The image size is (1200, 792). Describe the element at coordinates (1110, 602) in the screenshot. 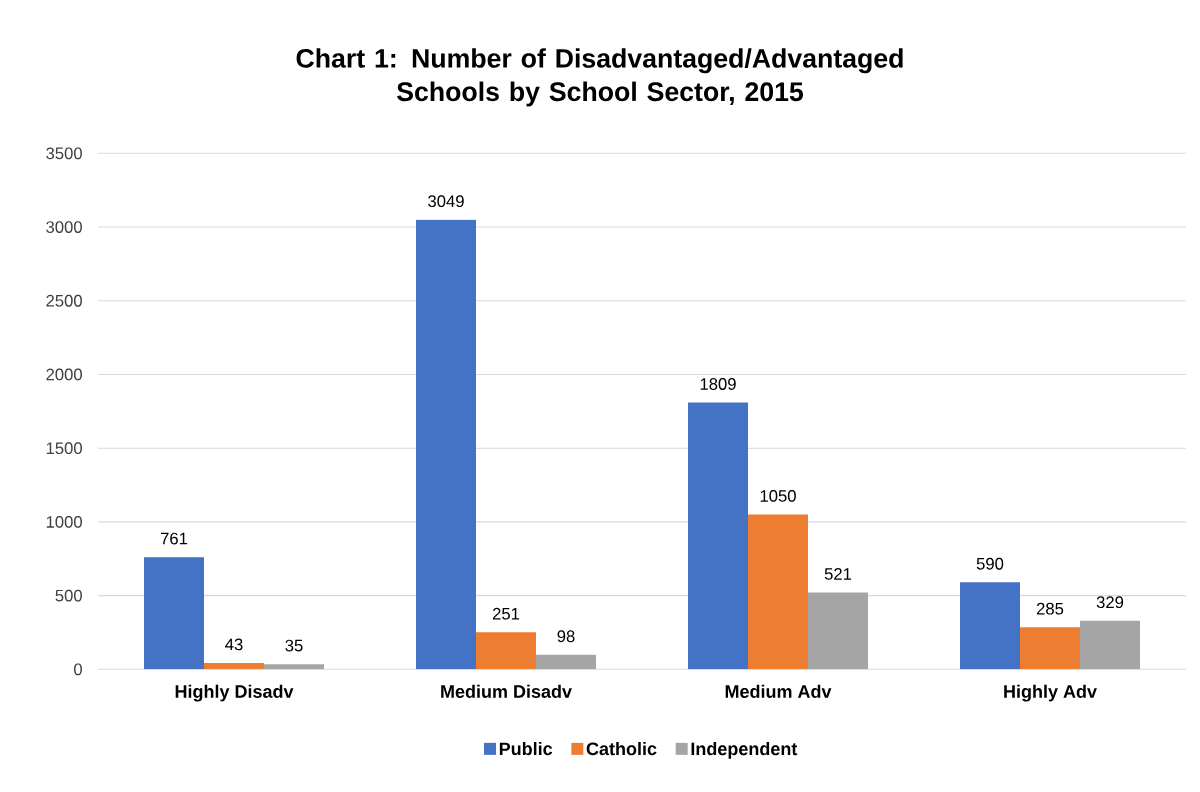

I see `data-label: 329` at that location.